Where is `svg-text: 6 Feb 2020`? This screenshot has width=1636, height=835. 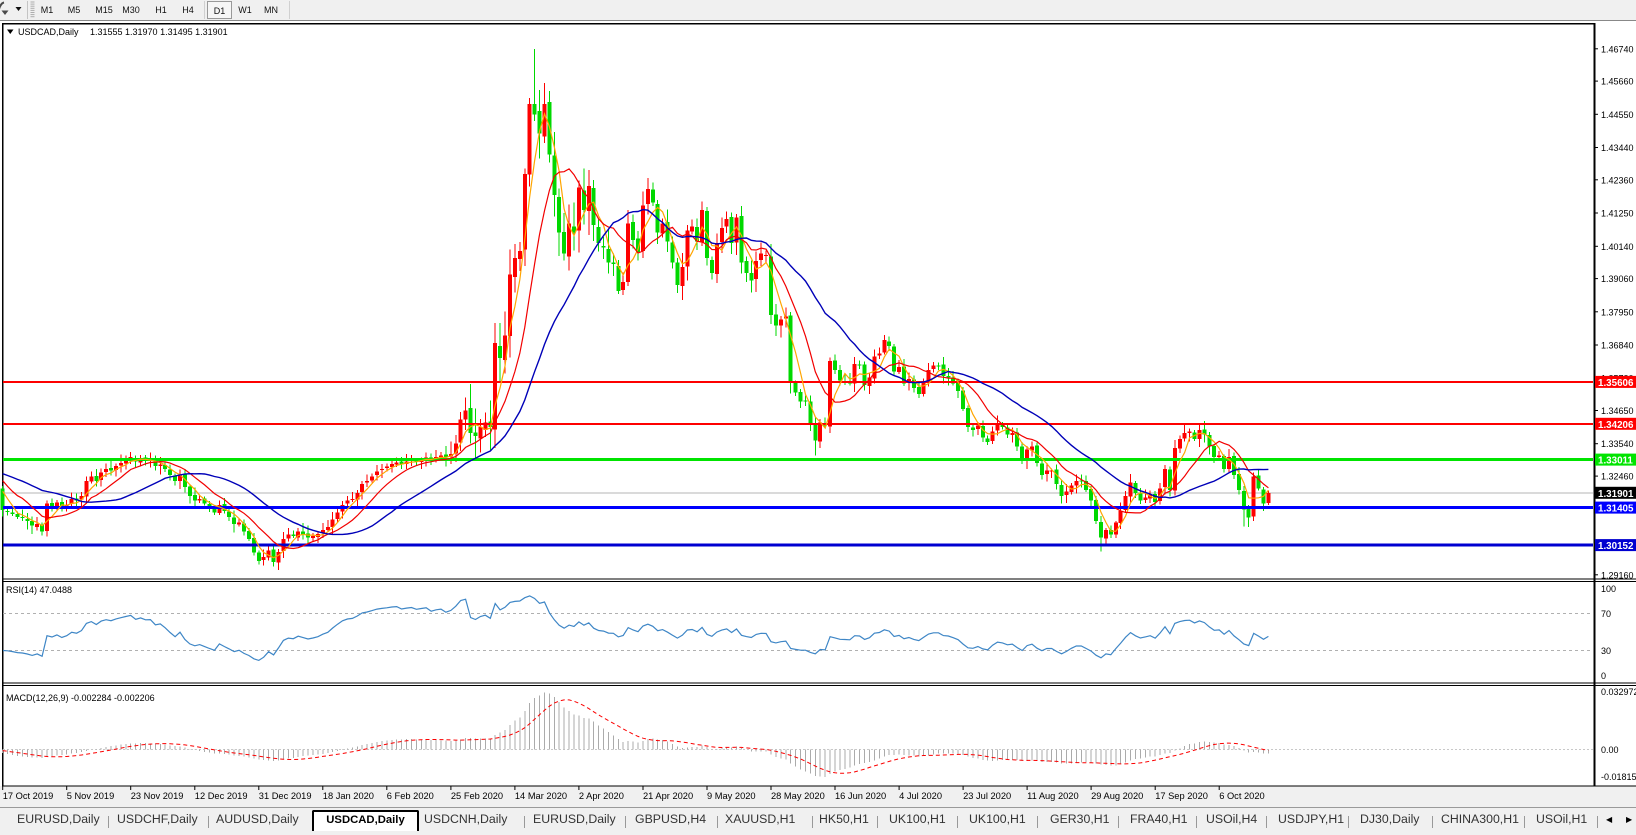 svg-text: 6 Feb 2020 is located at coordinates (410, 796).